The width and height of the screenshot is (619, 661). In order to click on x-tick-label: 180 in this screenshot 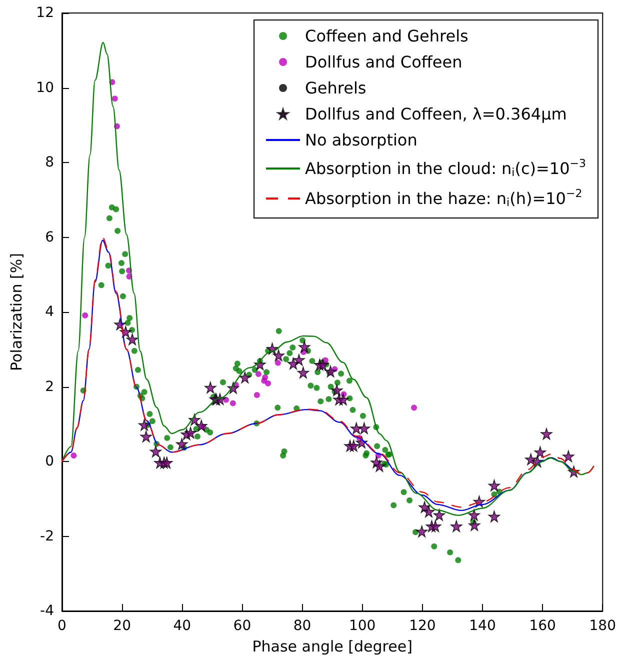, I will do `click(602, 626)`.